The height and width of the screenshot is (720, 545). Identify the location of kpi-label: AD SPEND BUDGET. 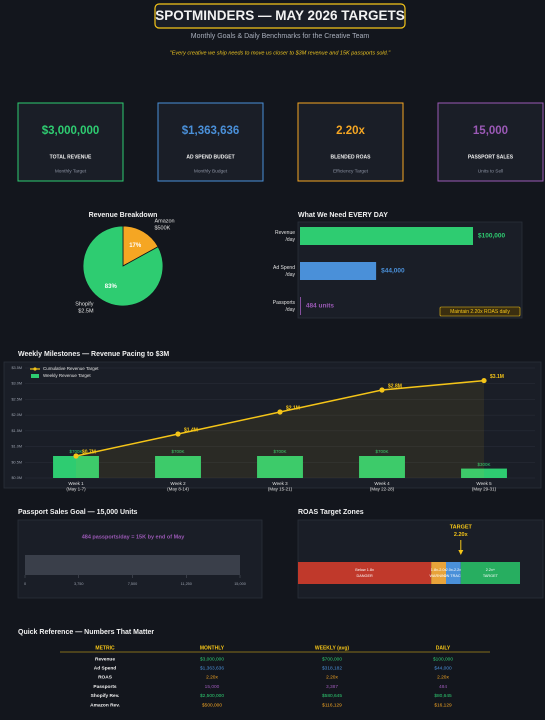
(210, 157).